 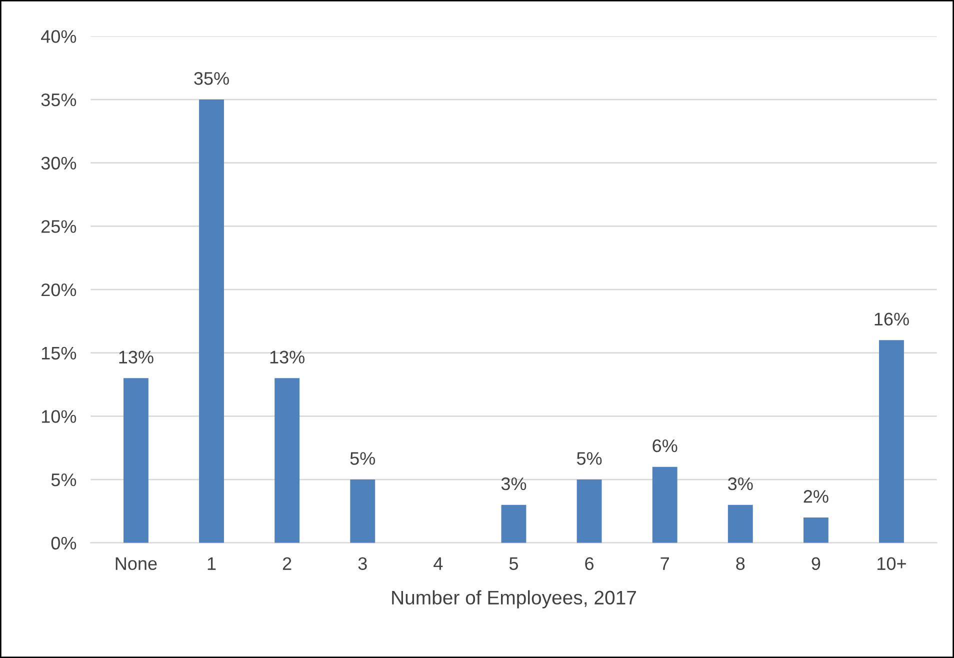 What do you see at coordinates (58, 99) in the screenshot?
I see `y-tick-label: 35%` at bounding box center [58, 99].